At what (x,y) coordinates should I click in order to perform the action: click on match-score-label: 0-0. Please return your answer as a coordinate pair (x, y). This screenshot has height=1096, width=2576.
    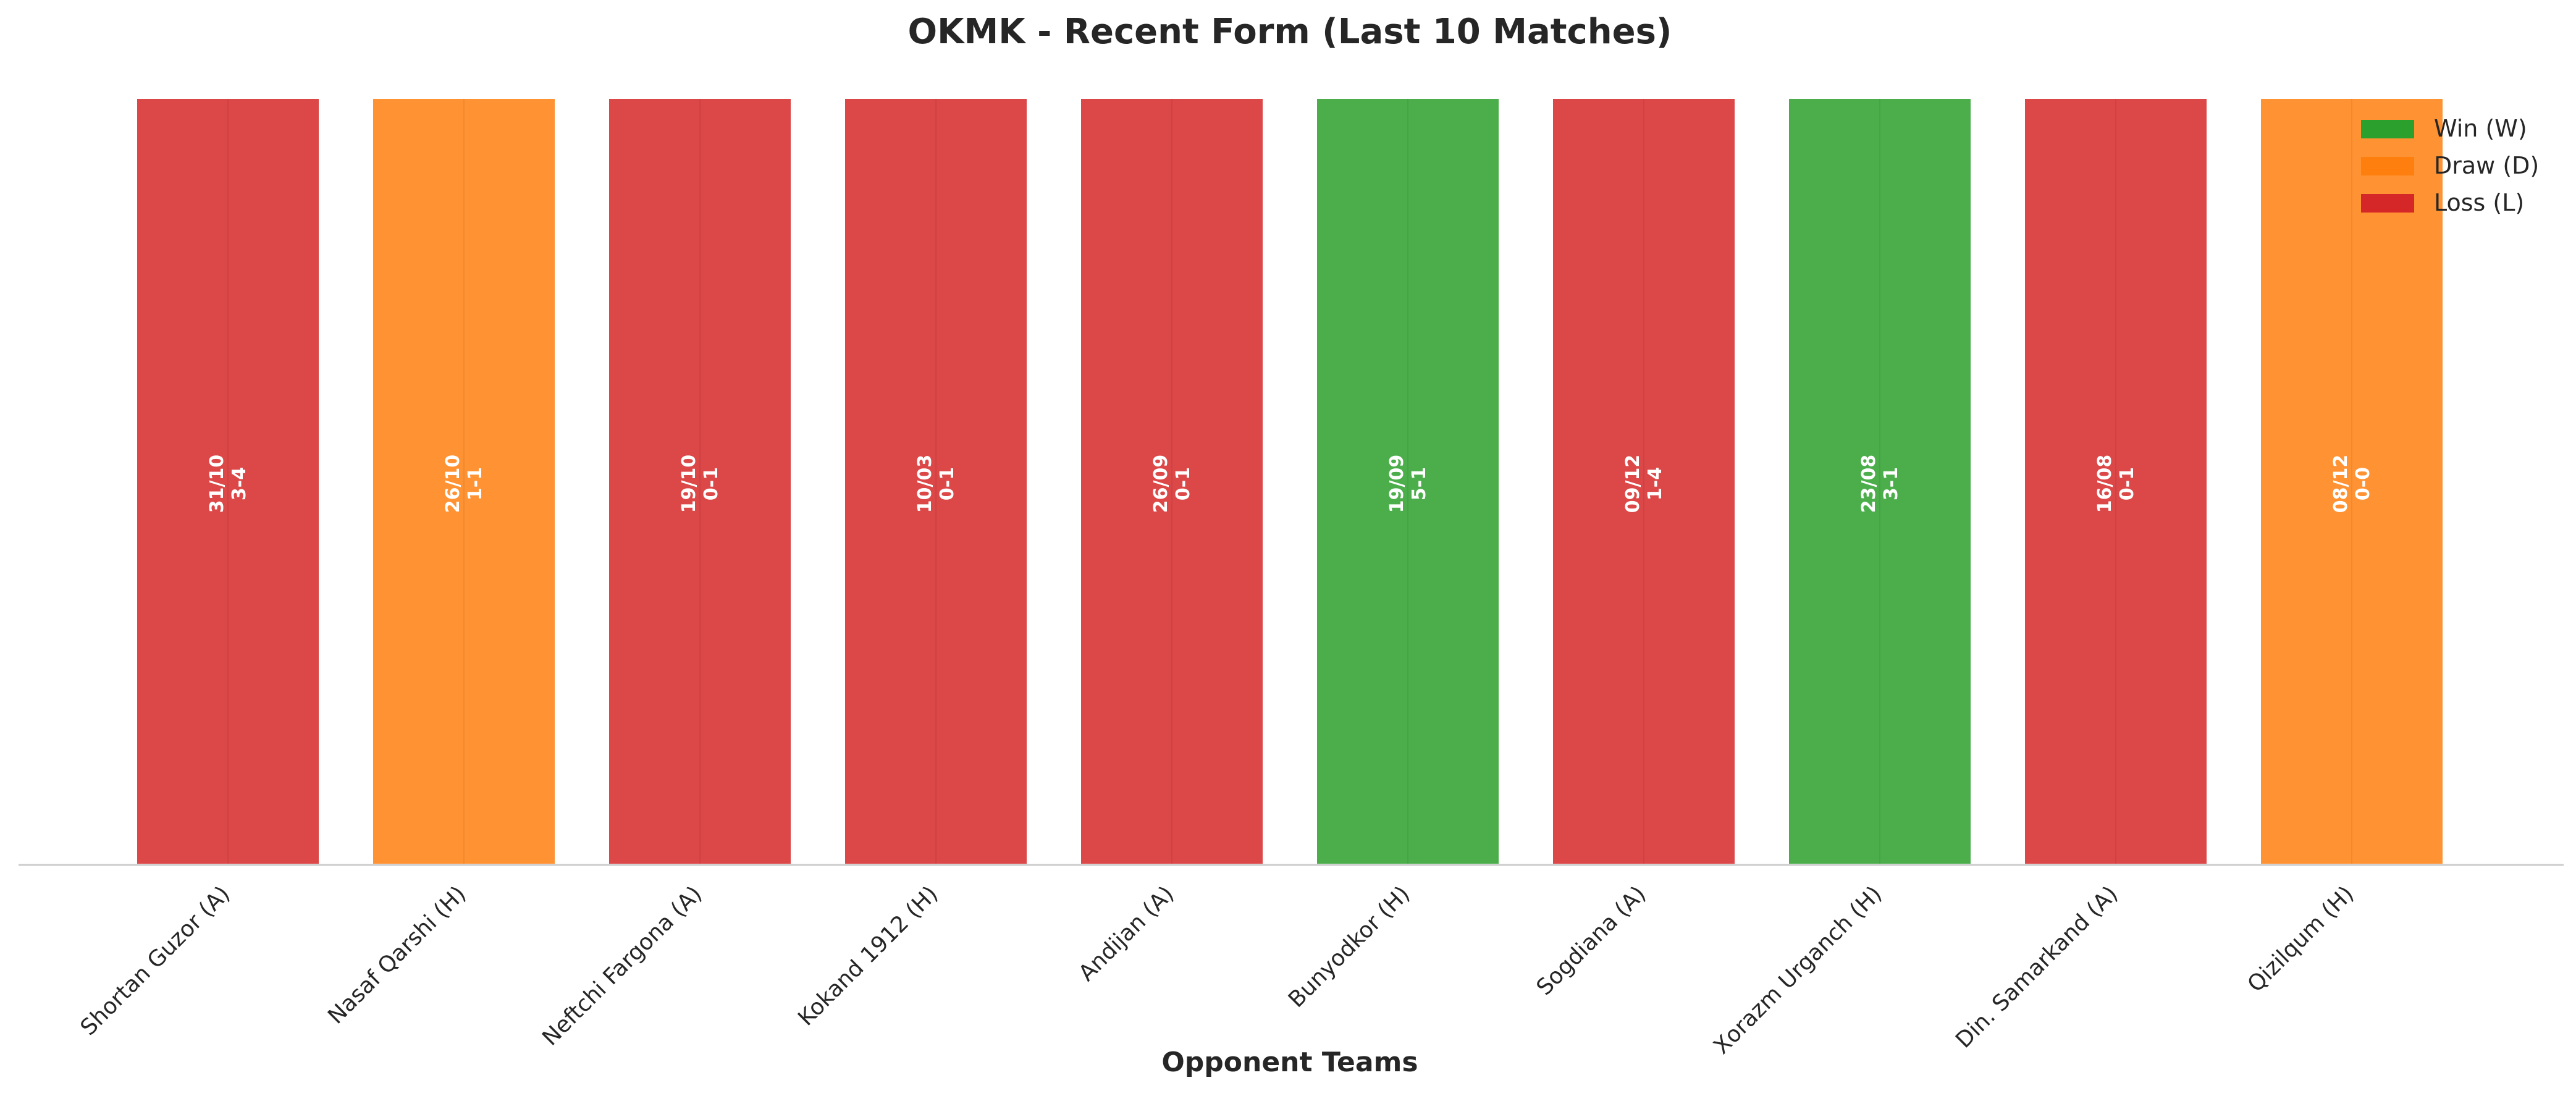
    Looking at the image, I should click on (2363, 483).